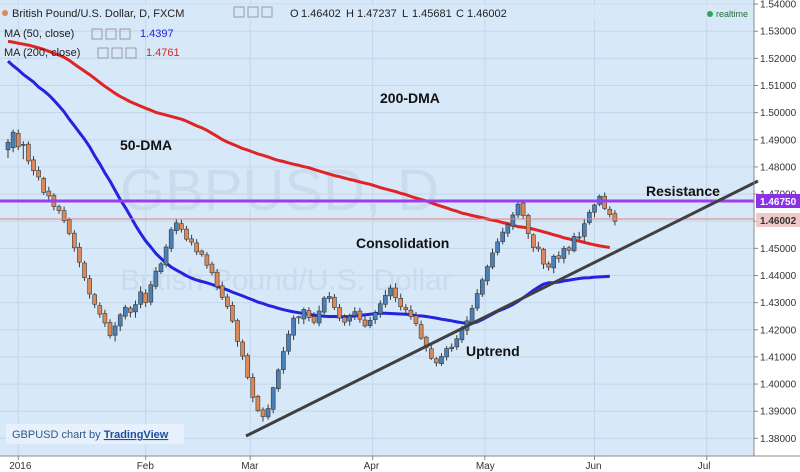 This screenshot has width=800, height=472. Describe the element at coordinates (710, 14) in the screenshot. I see `realtime-dot-icon` at that location.